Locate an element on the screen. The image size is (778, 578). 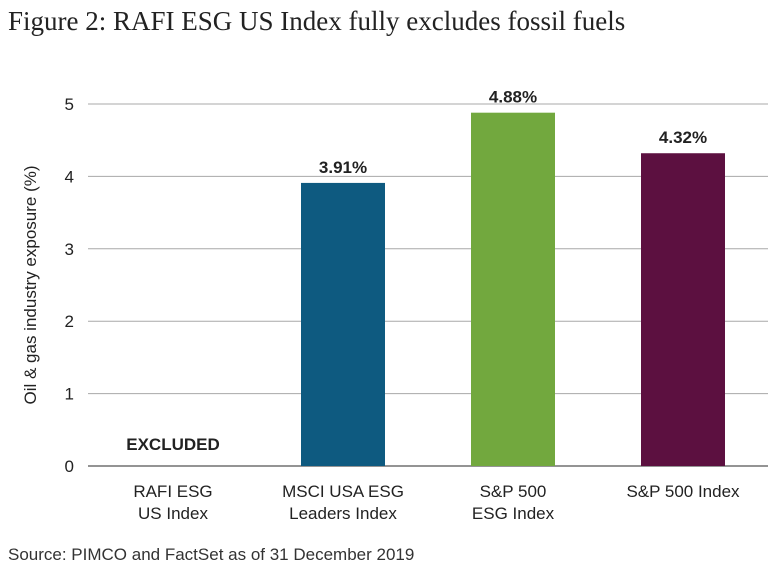
y-tick-label: 5 is located at coordinates (69, 104).